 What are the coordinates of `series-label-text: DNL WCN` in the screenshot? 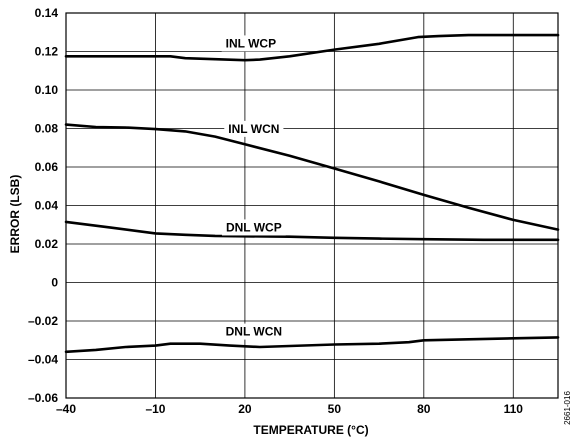 It's located at (254, 332).